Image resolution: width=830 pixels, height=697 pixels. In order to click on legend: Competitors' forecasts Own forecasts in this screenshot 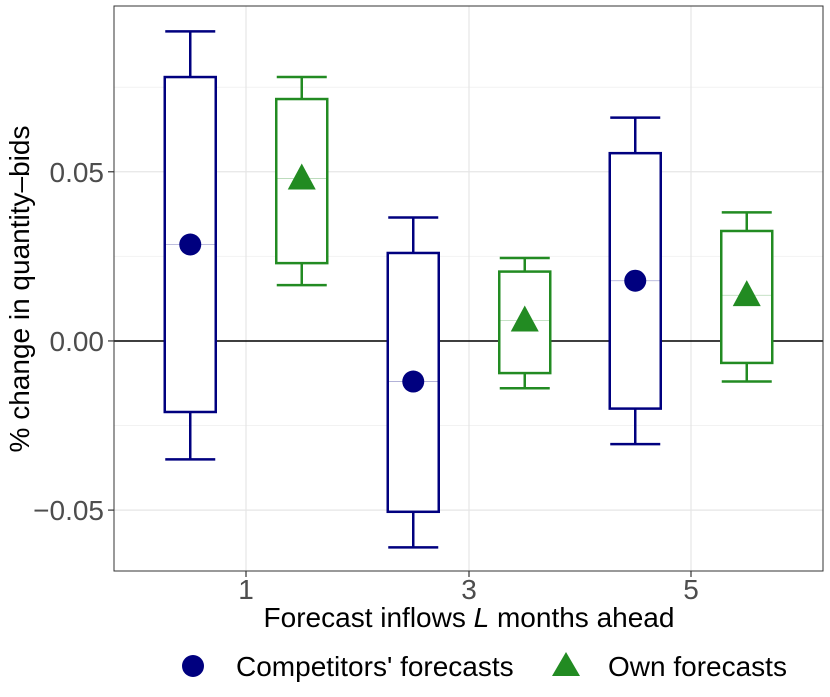, I will do `click(484, 666)`.